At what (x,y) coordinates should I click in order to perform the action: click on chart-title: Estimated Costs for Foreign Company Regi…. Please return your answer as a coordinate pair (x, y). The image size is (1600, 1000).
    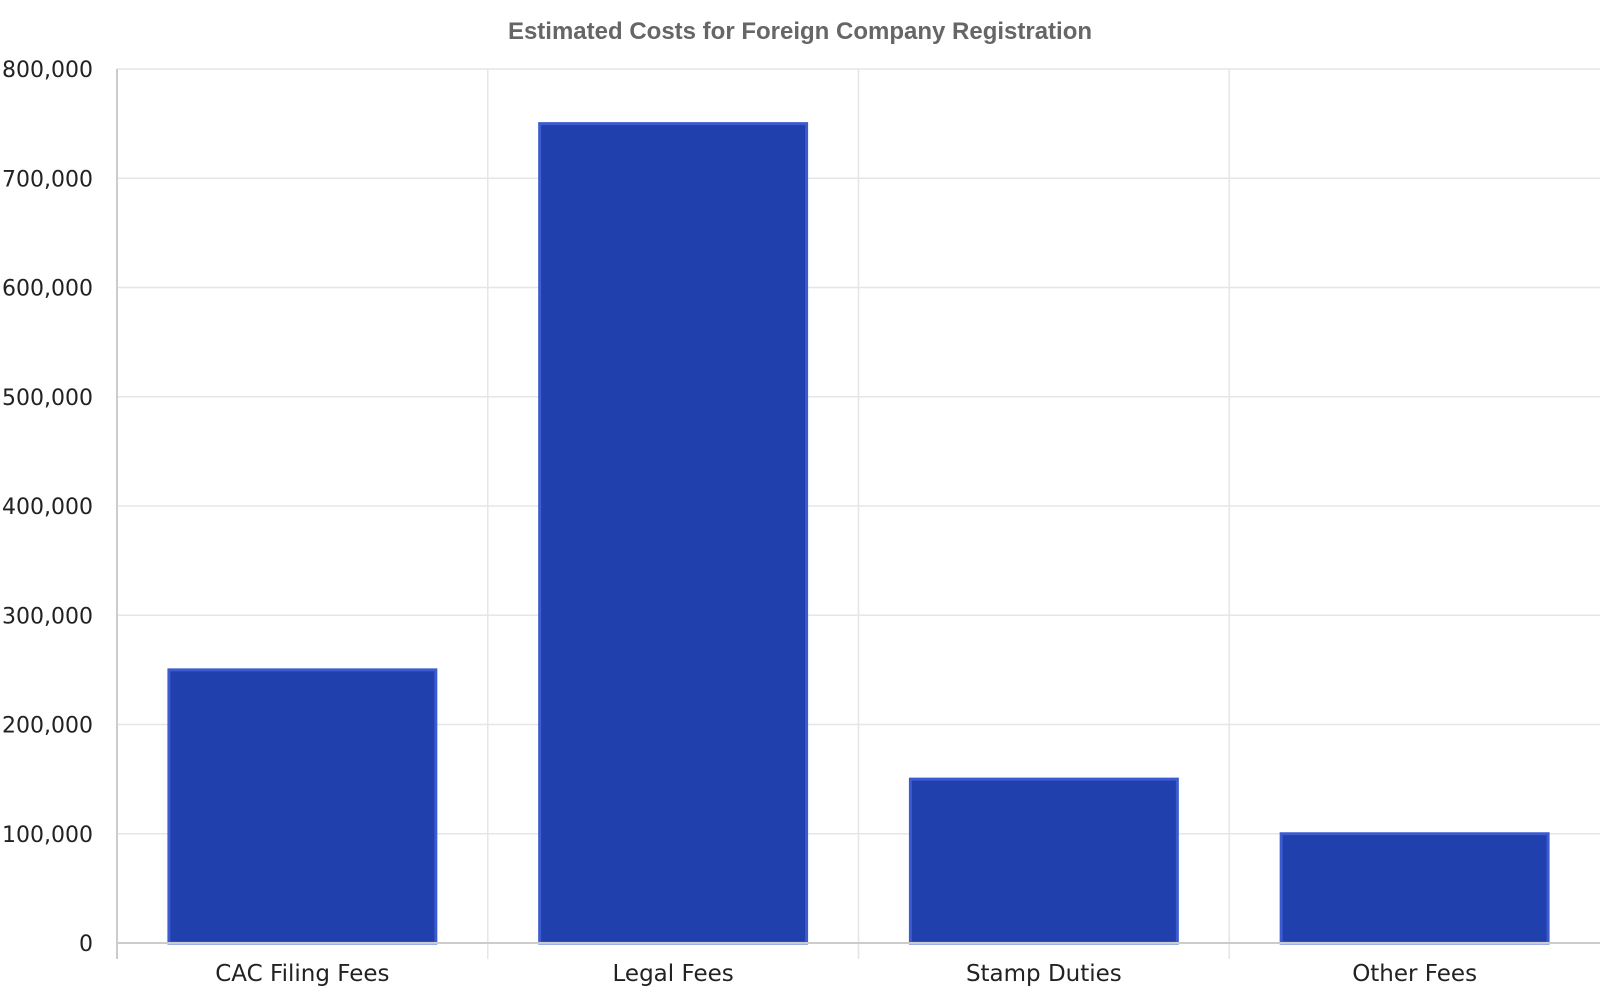
    Looking at the image, I should click on (800, 31).